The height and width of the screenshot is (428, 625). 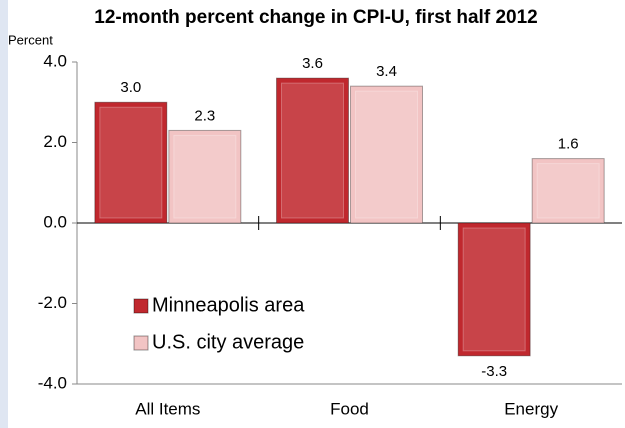 I want to click on x-tick-label: All Items, so click(x=167, y=408).